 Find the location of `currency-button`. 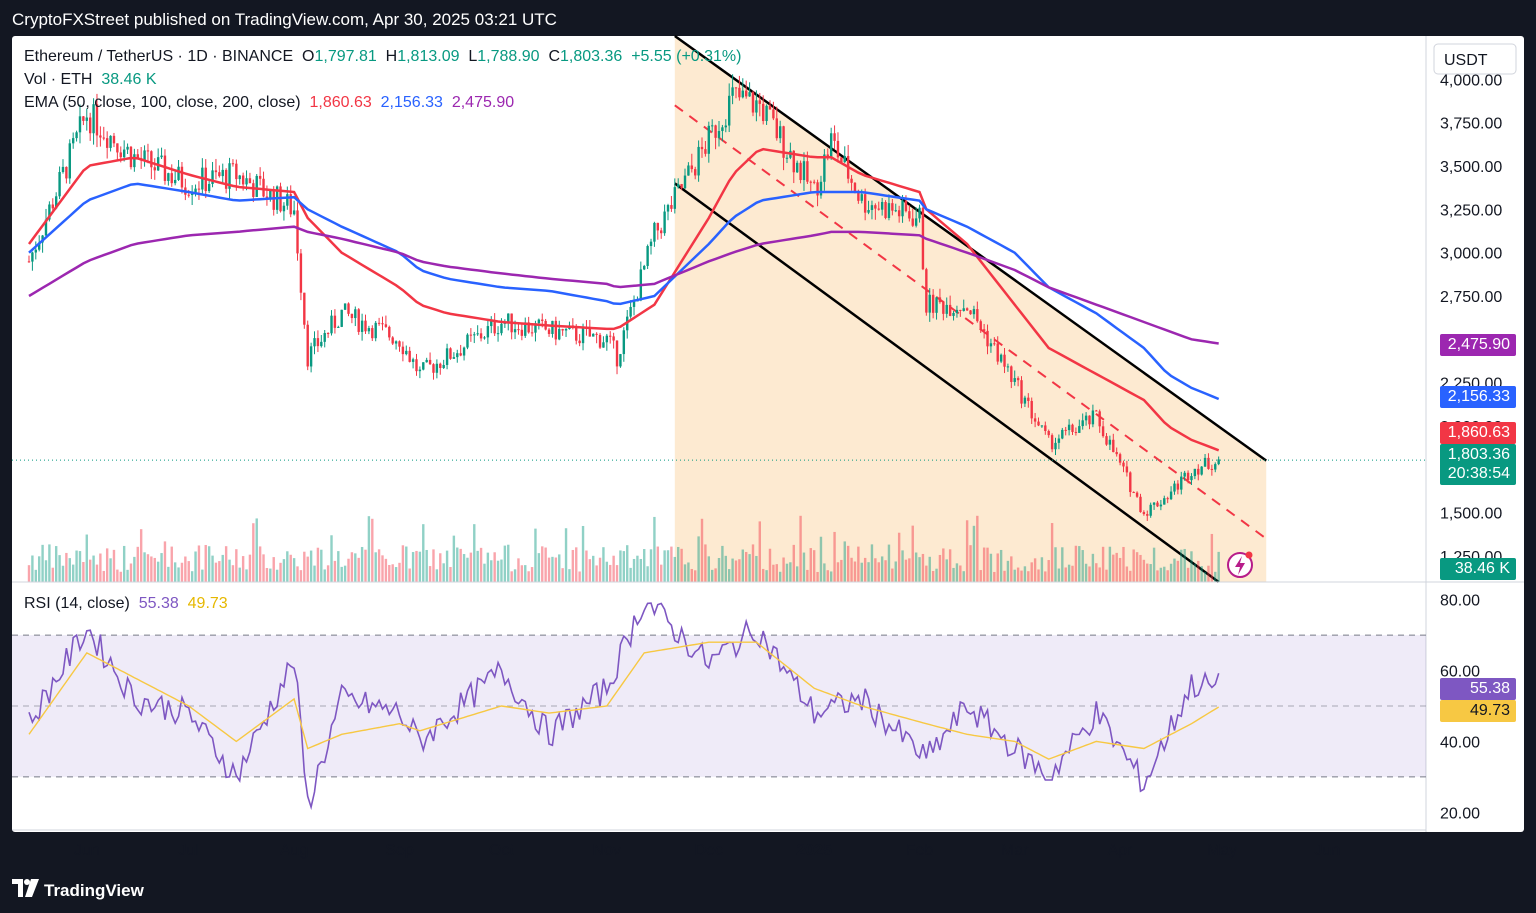

currency-button is located at coordinates (1475, 59).